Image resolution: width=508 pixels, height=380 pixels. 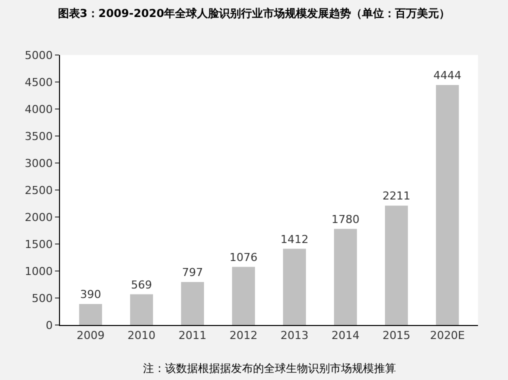 What do you see at coordinates (269, 368) in the screenshot?
I see `text: 注：该数据根据据发布的全球生物识别市场规模推算` at bounding box center [269, 368].